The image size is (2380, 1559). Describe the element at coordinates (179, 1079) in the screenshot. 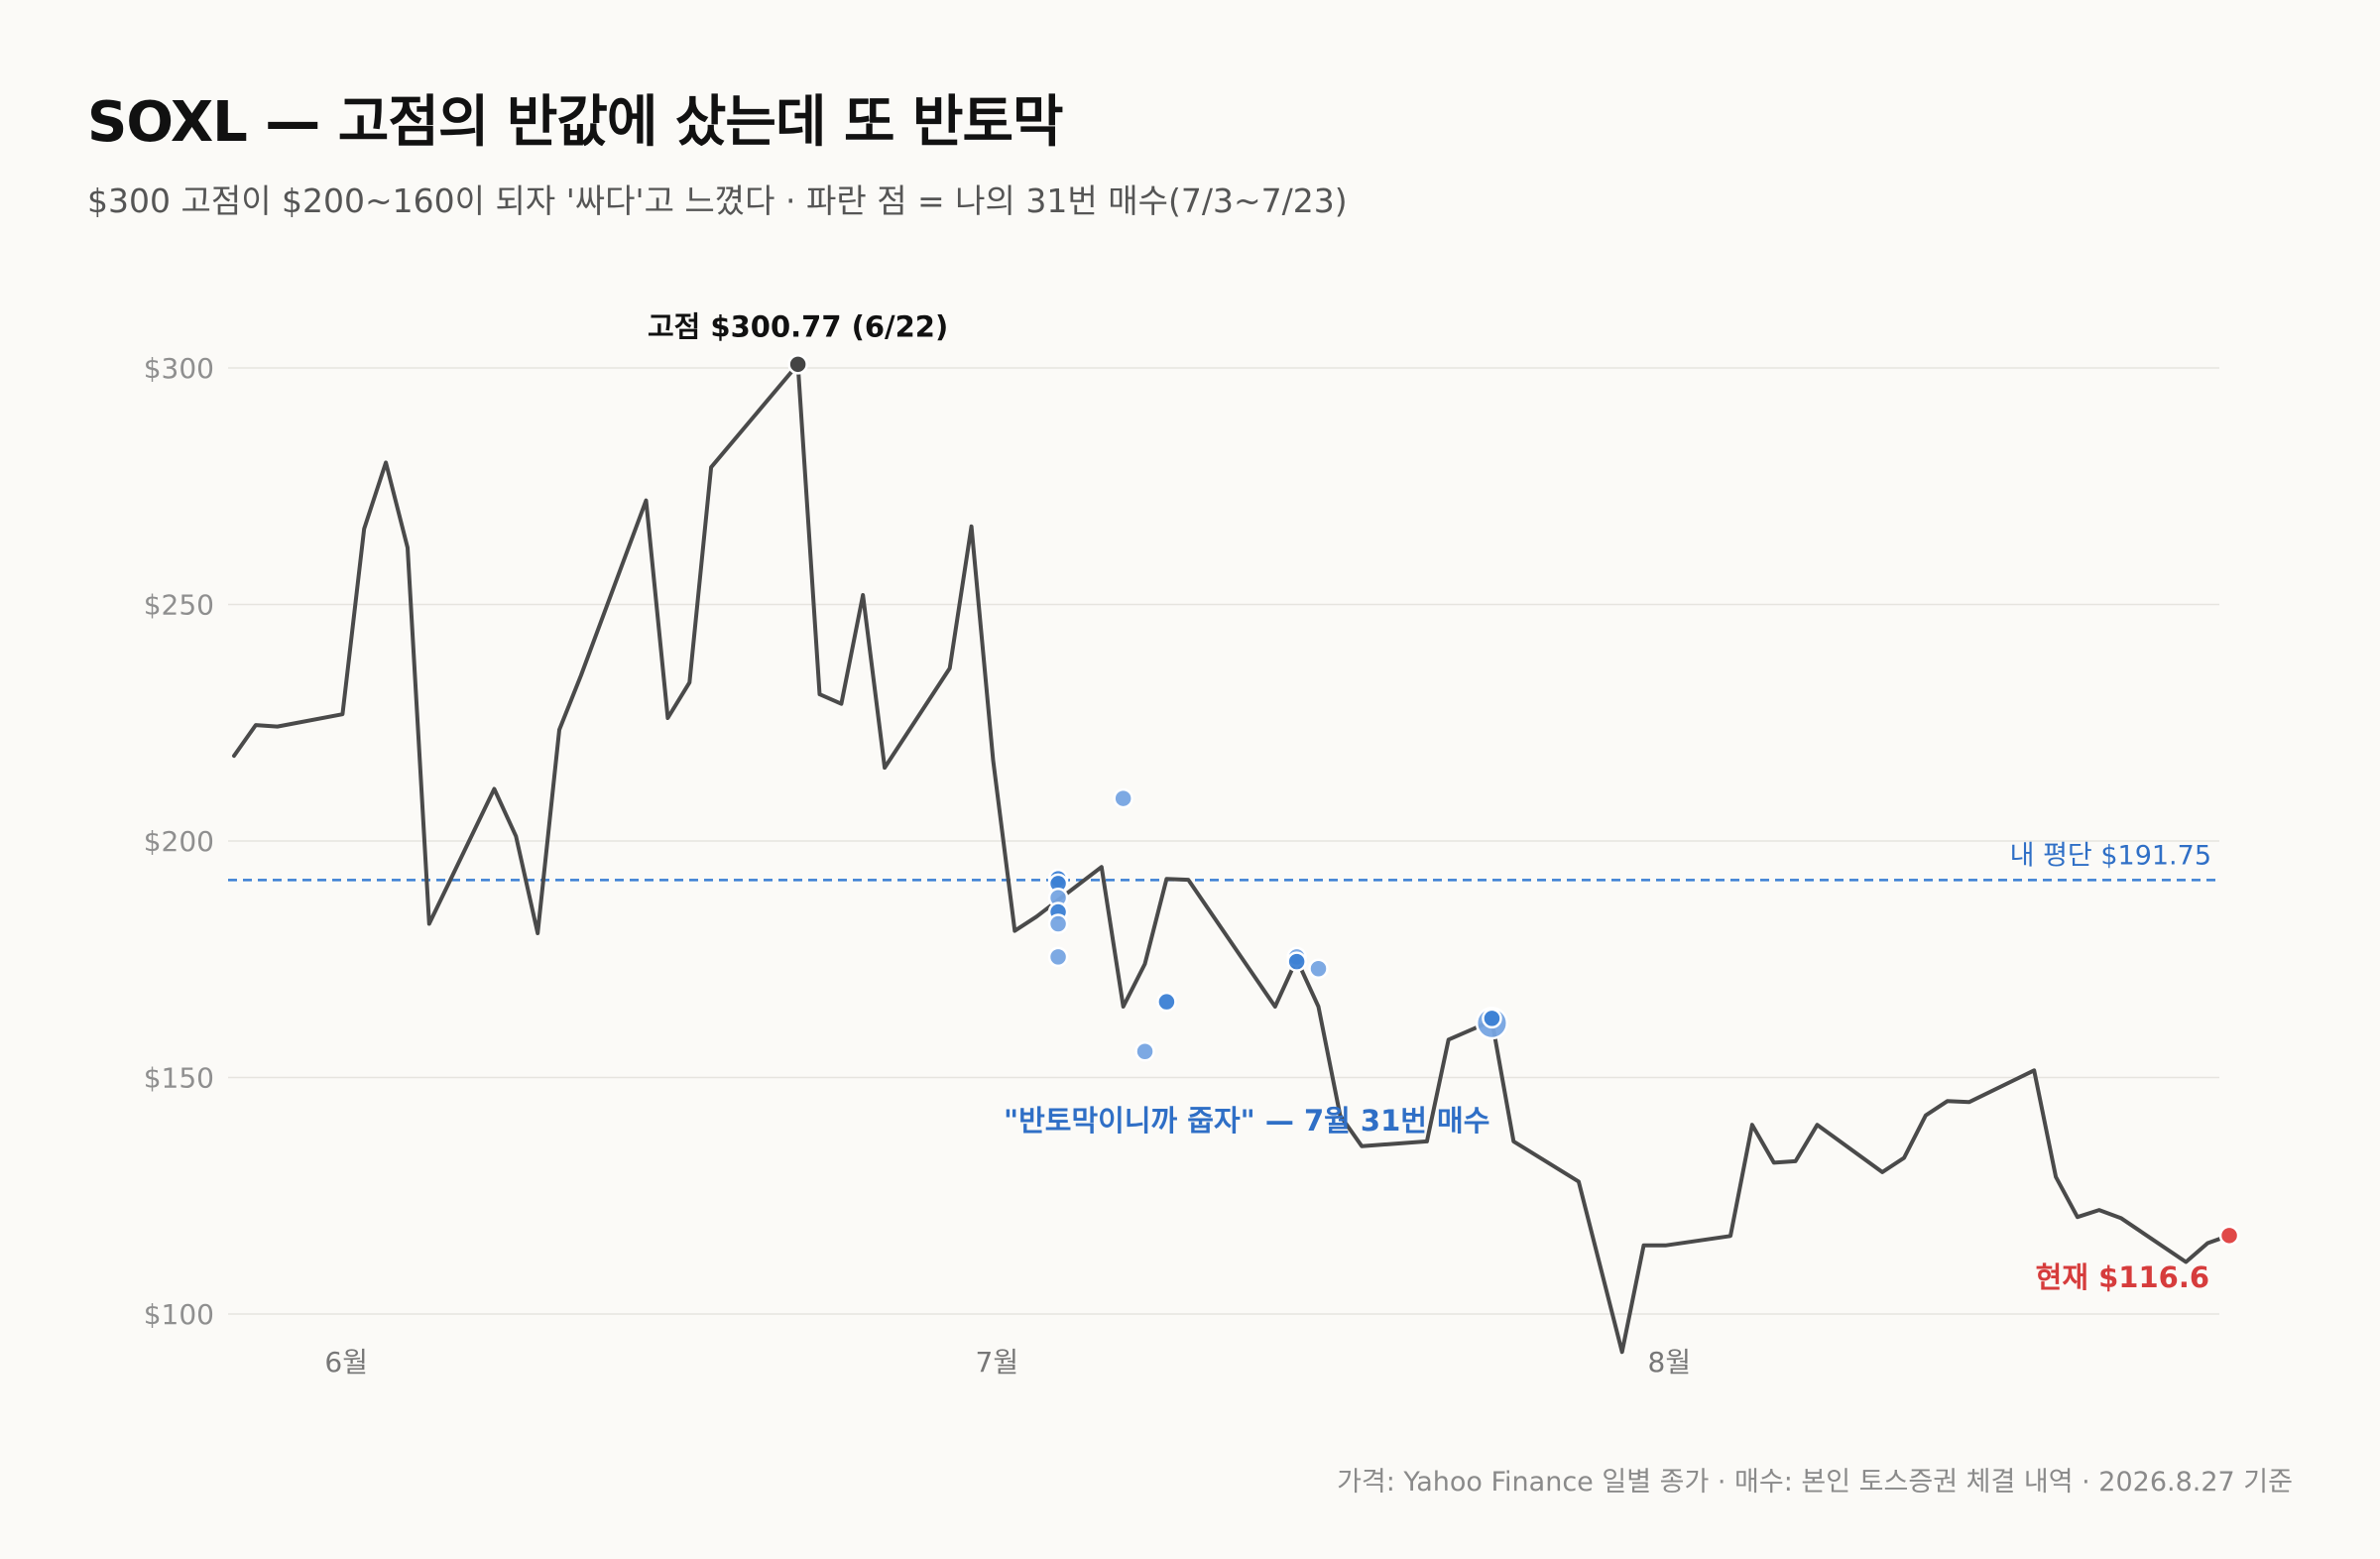

I see `y-tick-label: $150` at that location.